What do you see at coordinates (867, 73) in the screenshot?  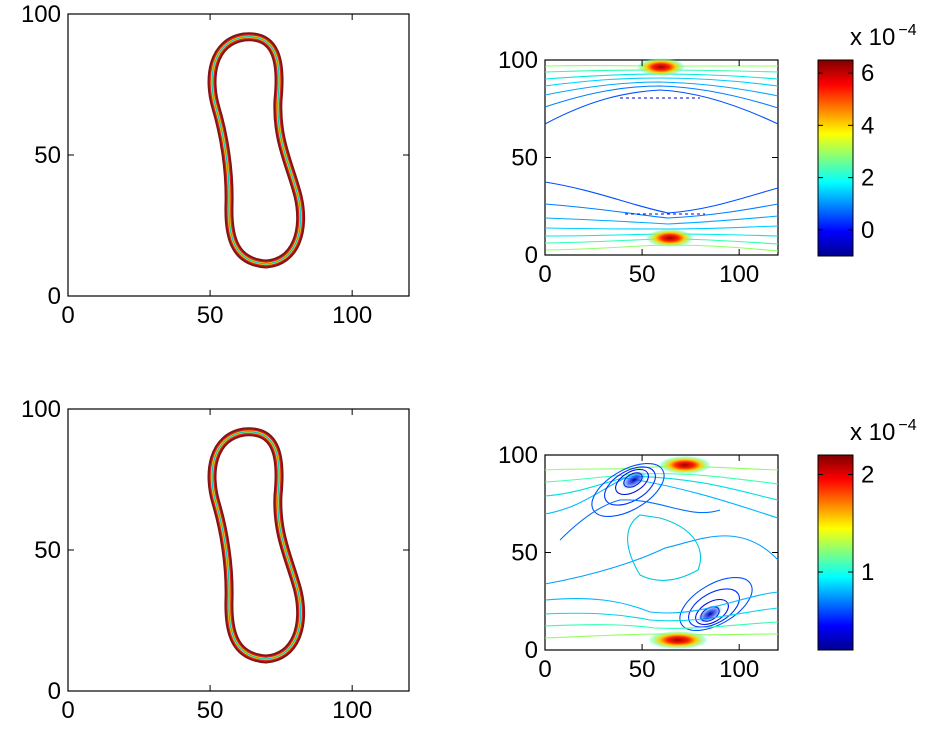 I see `colorbar-tick-label: 6` at bounding box center [867, 73].